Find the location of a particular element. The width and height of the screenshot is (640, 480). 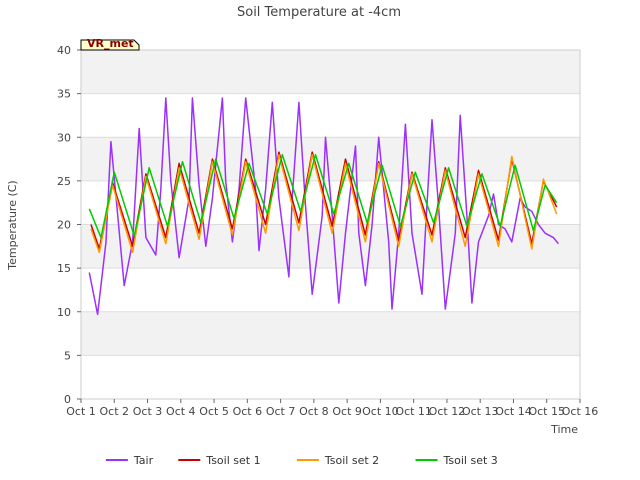

x-tick-label: Oct 14 is located at coordinates (513, 411).